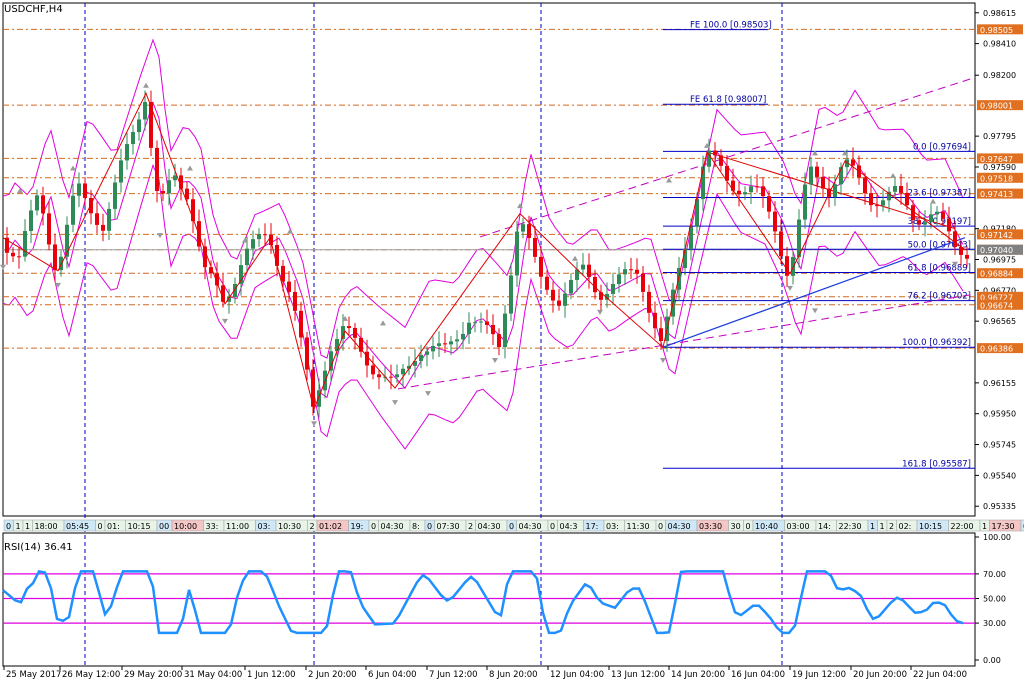 Image resolution: width=1024 pixels, height=687 pixels. What do you see at coordinates (962, 526) in the screenshot?
I see `session-label: 22:00` at bounding box center [962, 526].